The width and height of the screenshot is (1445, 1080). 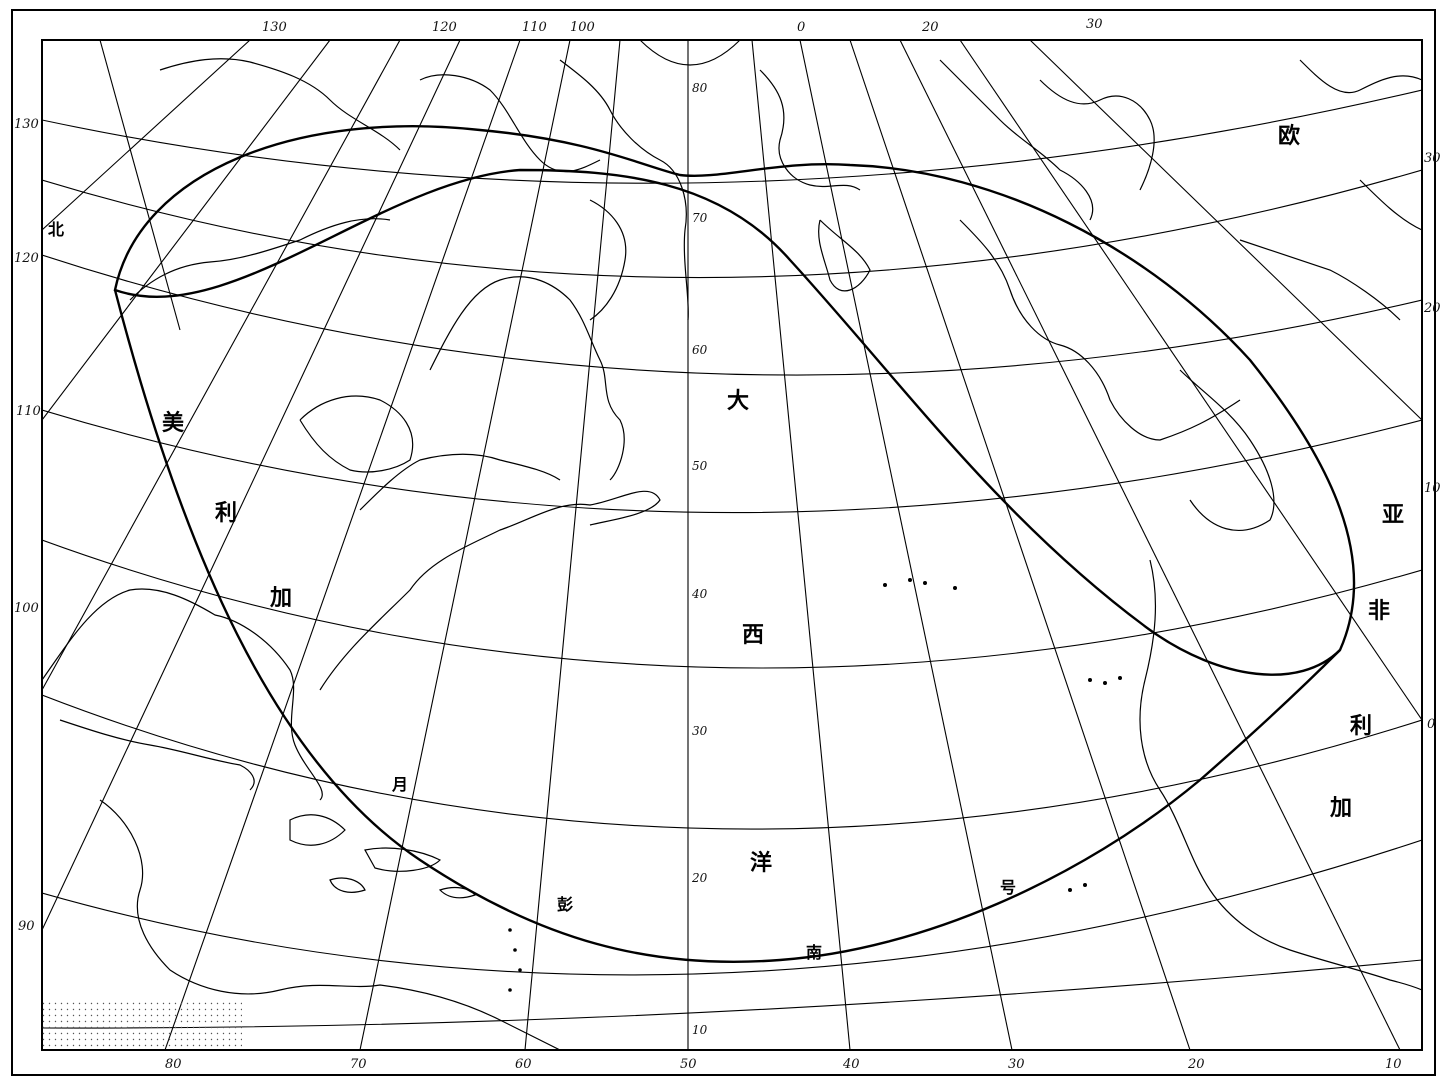 I want to click on bottom-lon-label: 70, so click(x=358, y=1064).